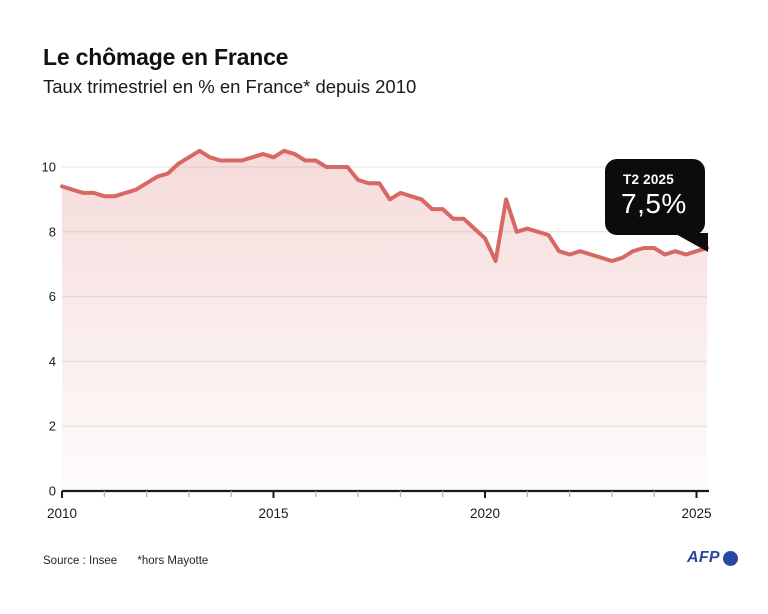 Image resolution: width=768 pixels, height=614 pixels. Describe the element at coordinates (62, 513) in the screenshot. I see `x-tick-label-2010: 2010` at that location.